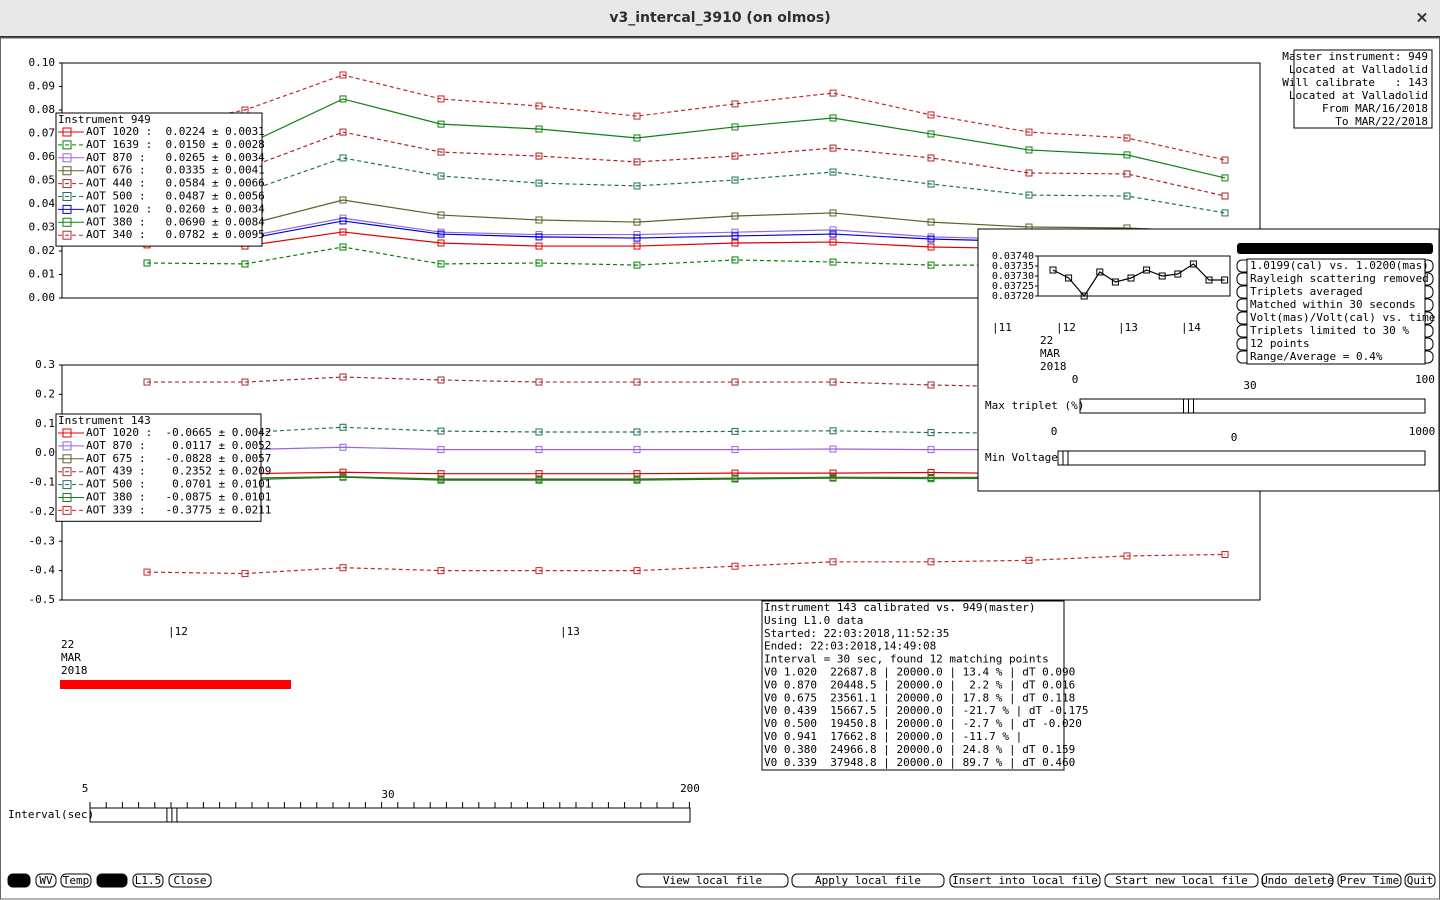 The height and width of the screenshot is (900, 1440). Describe the element at coordinates (178, 509) in the screenshot. I see `legend-entry: AOT 339 : -0.3775 ± 0.0211` at that location.